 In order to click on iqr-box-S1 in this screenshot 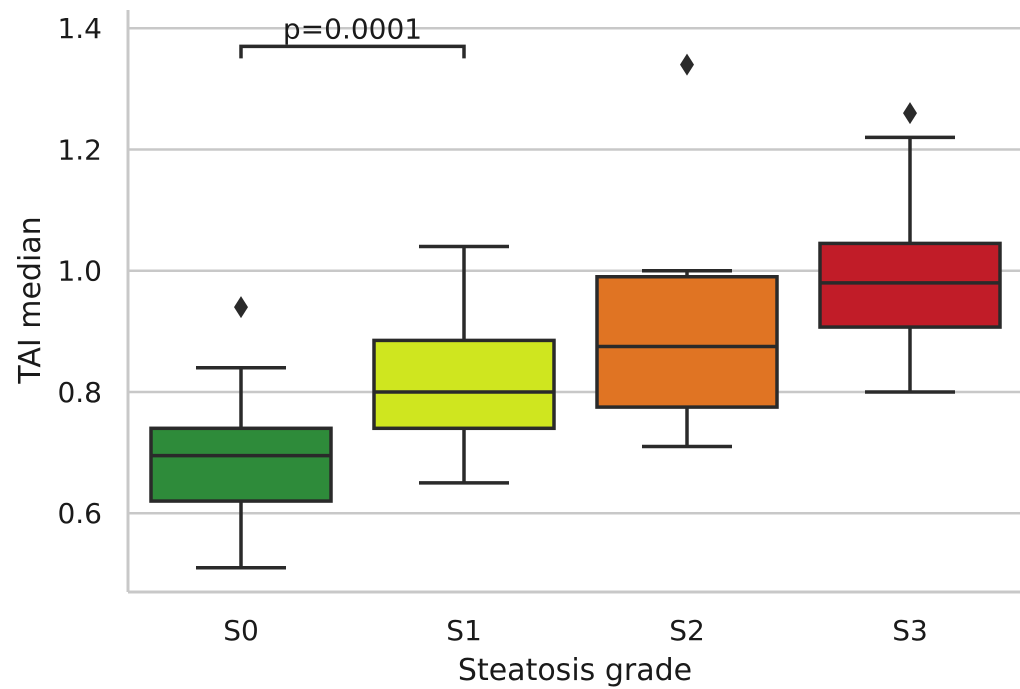, I will do `click(464, 384)`.